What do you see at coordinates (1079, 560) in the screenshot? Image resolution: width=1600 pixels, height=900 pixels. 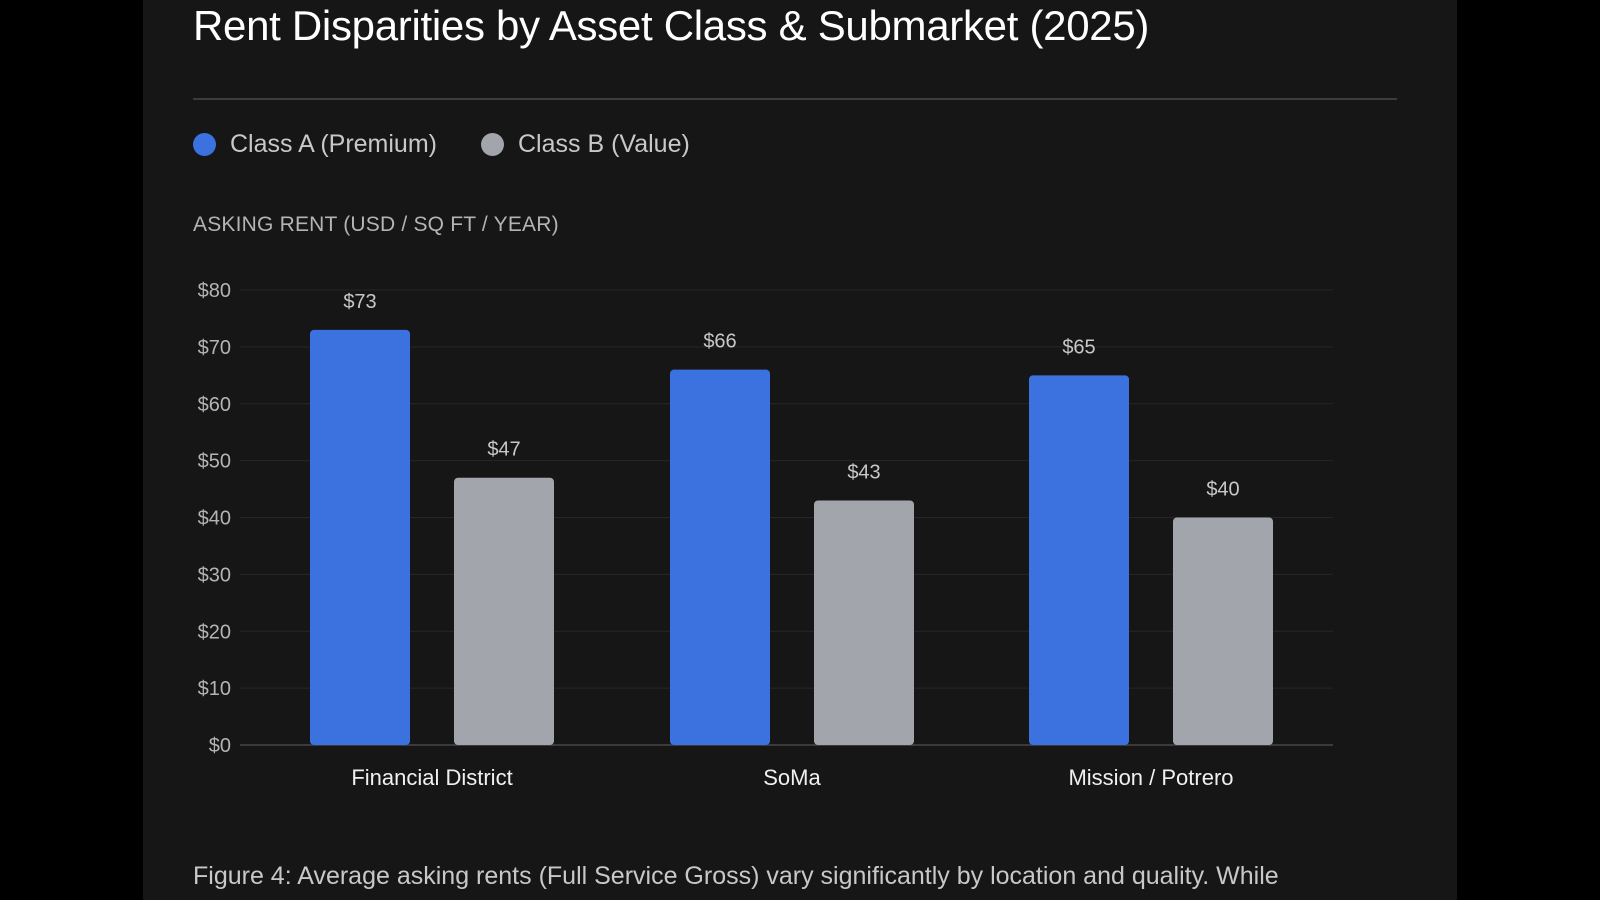 I see `bar-class-a-mission-potrero` at bounding box center [1079, 560].